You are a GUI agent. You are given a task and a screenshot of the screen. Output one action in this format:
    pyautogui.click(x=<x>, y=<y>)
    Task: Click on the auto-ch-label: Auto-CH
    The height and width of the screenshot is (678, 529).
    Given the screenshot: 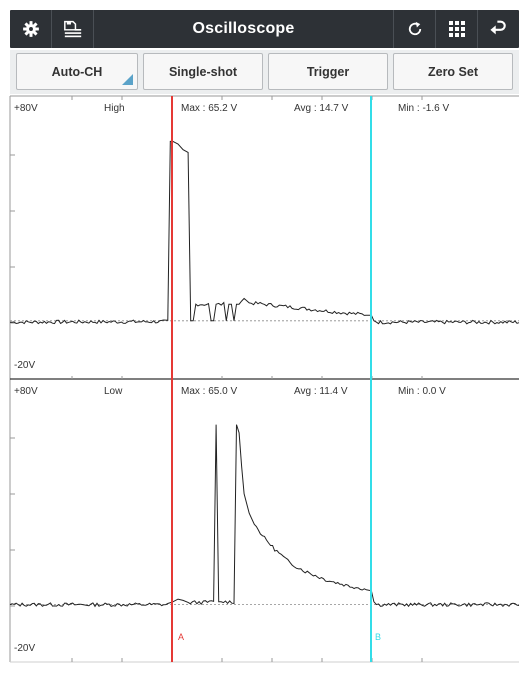 What is the action you would take?
    pyautogui.click(x=77, y=71)
    